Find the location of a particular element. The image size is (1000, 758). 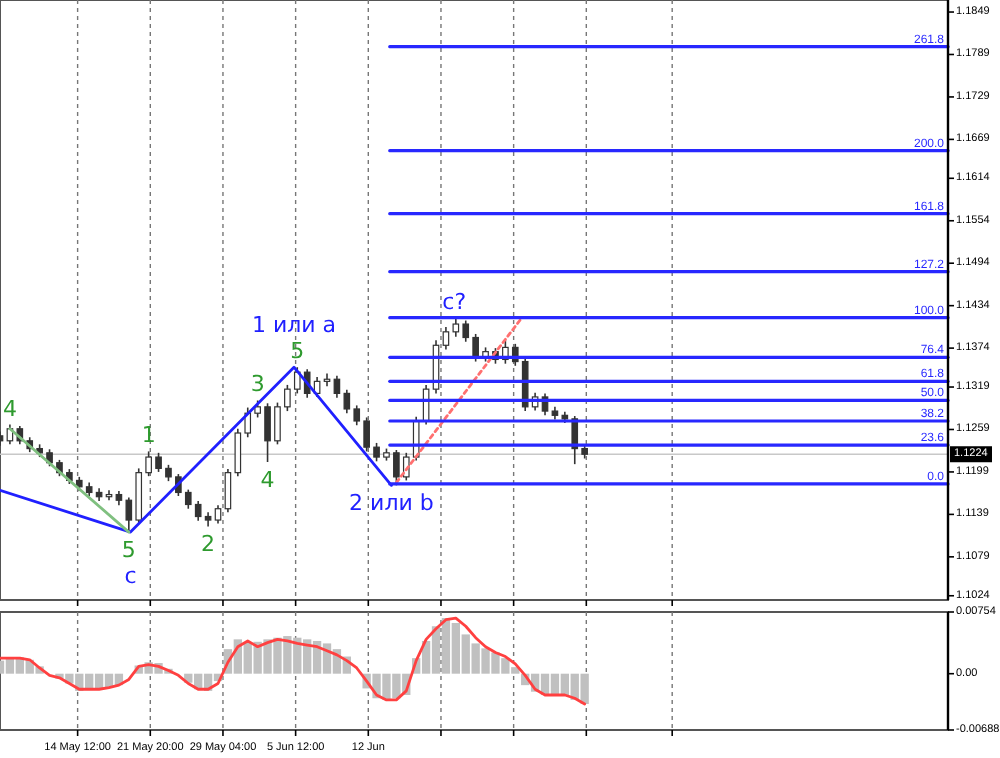

annotation: 3 is located at coordinates (257, 384).